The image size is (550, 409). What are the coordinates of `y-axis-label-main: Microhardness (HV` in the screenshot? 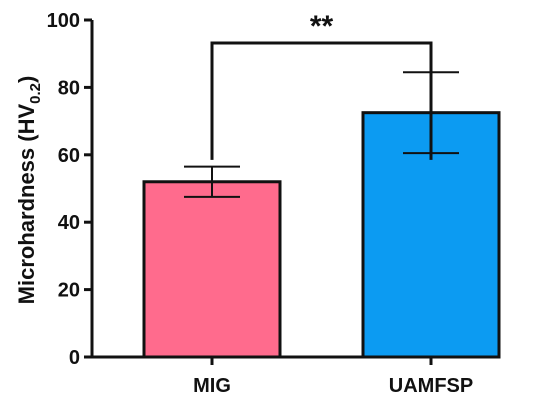 It's located at (26, 204).